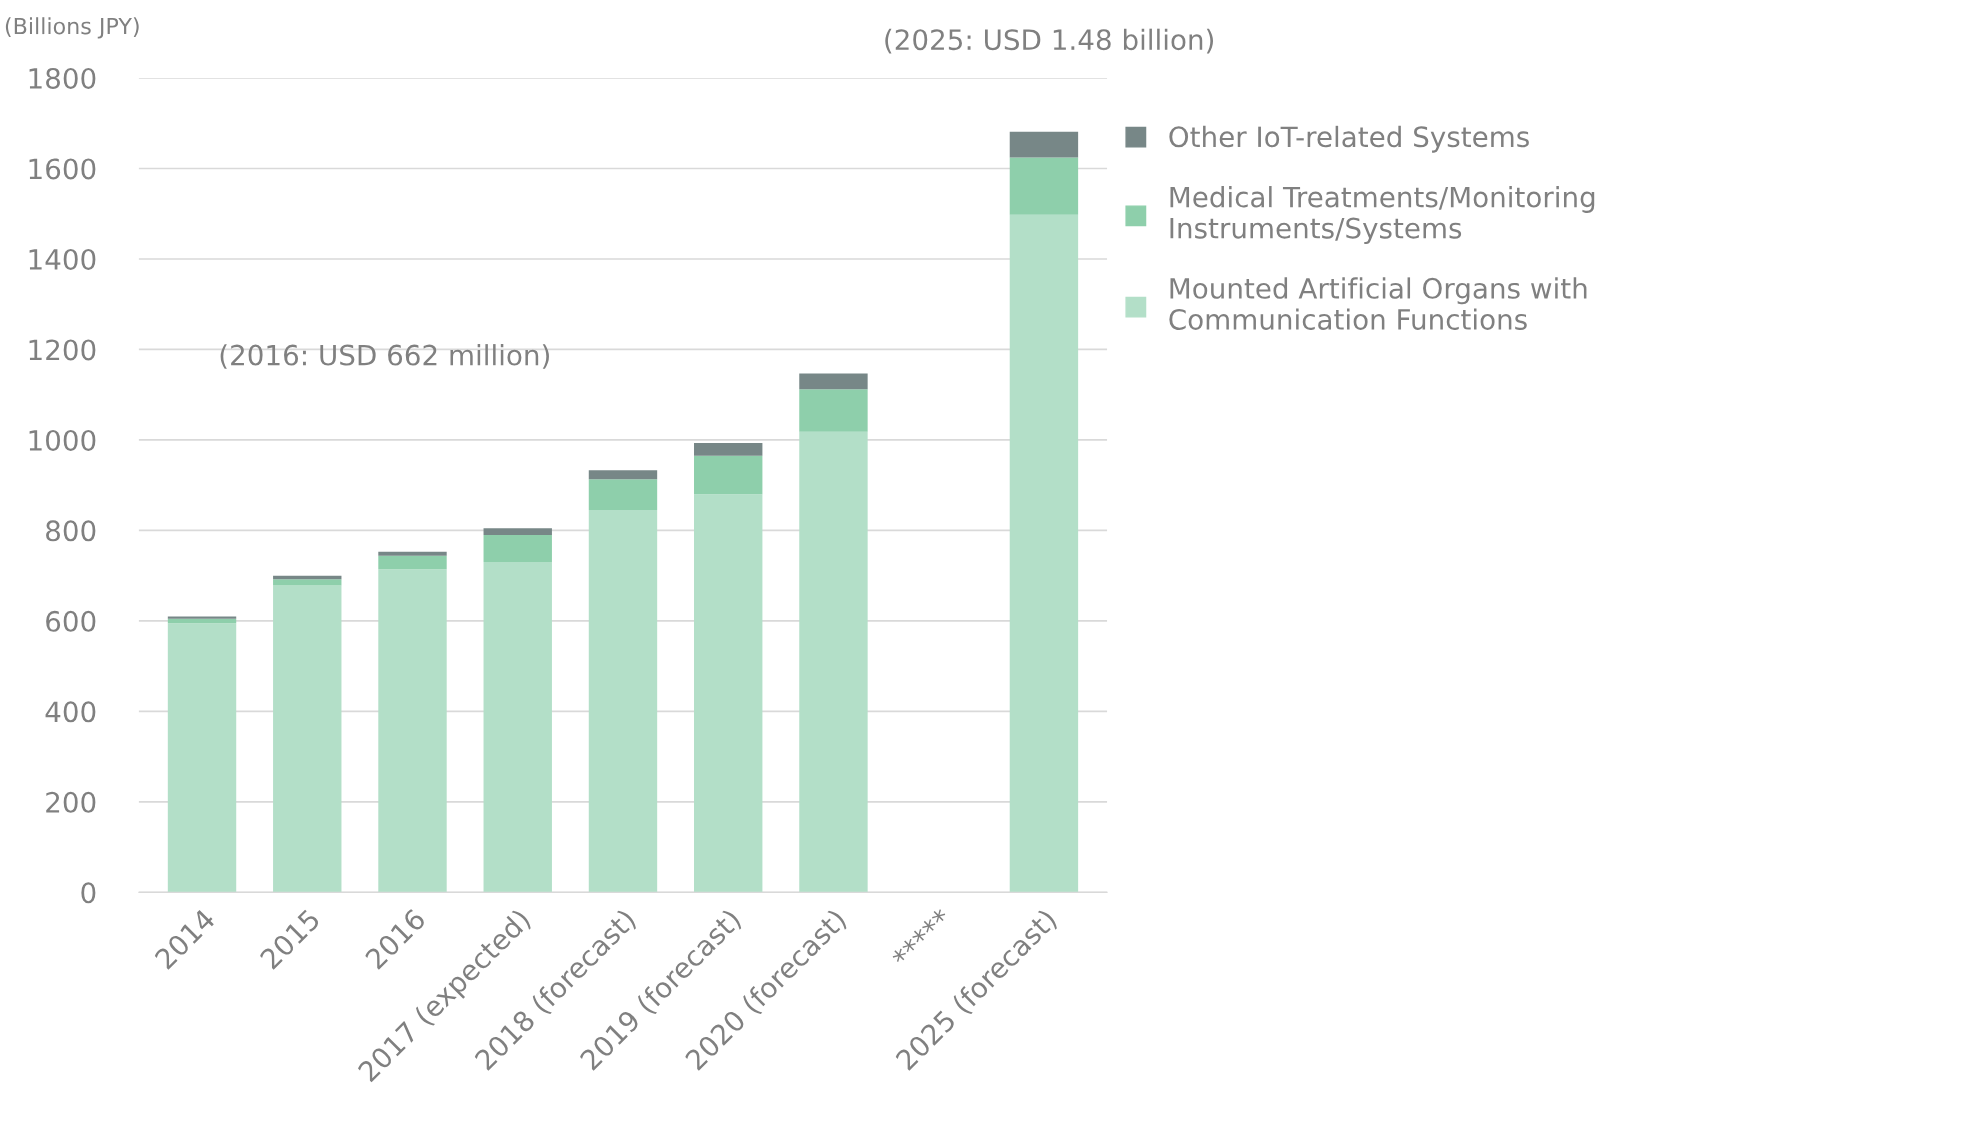  What do you see at coordinates (384, 356) in the screenshot?
I see `annotation: (2016: USD 662 million)` at bounding box center [384, 356].